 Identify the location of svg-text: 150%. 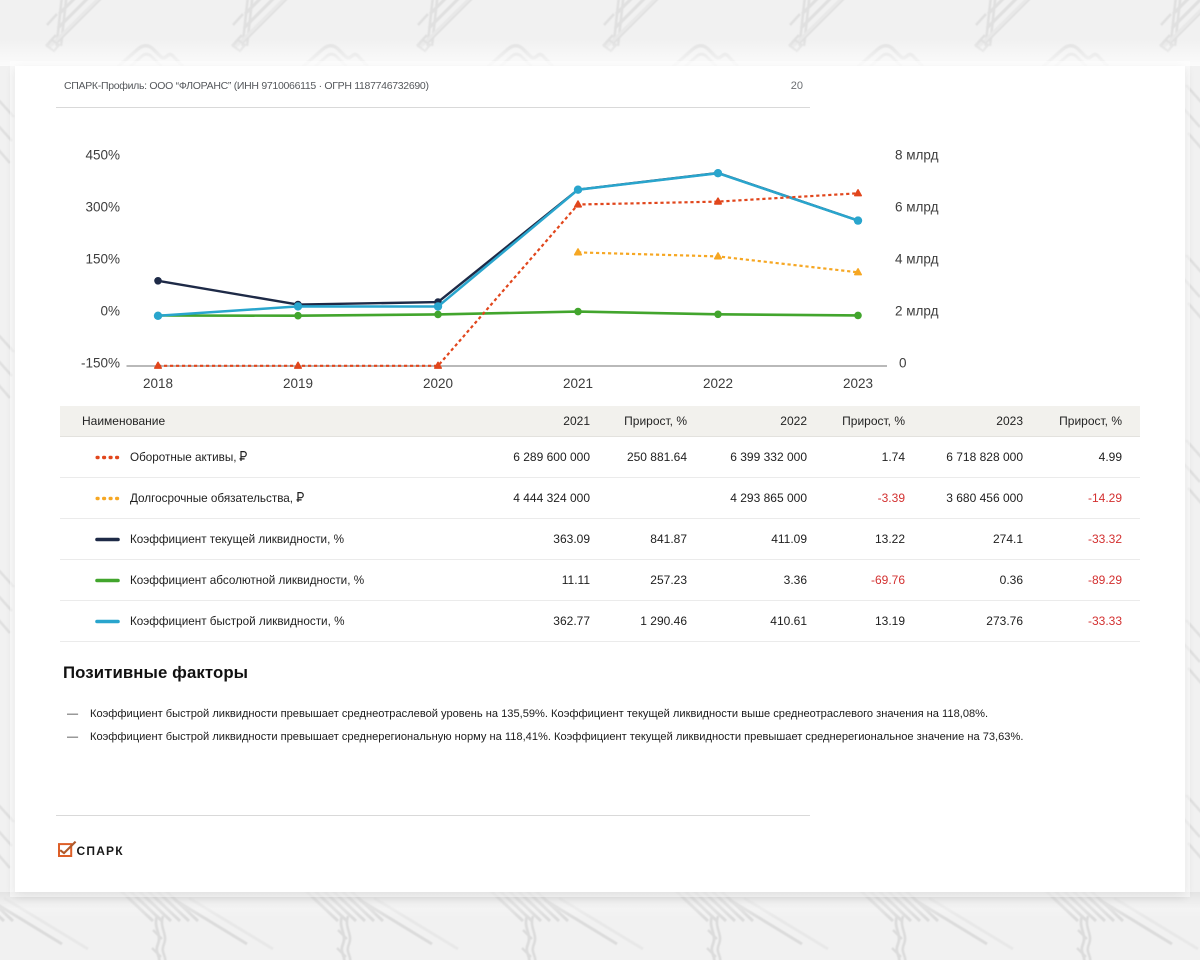
(102, 259).